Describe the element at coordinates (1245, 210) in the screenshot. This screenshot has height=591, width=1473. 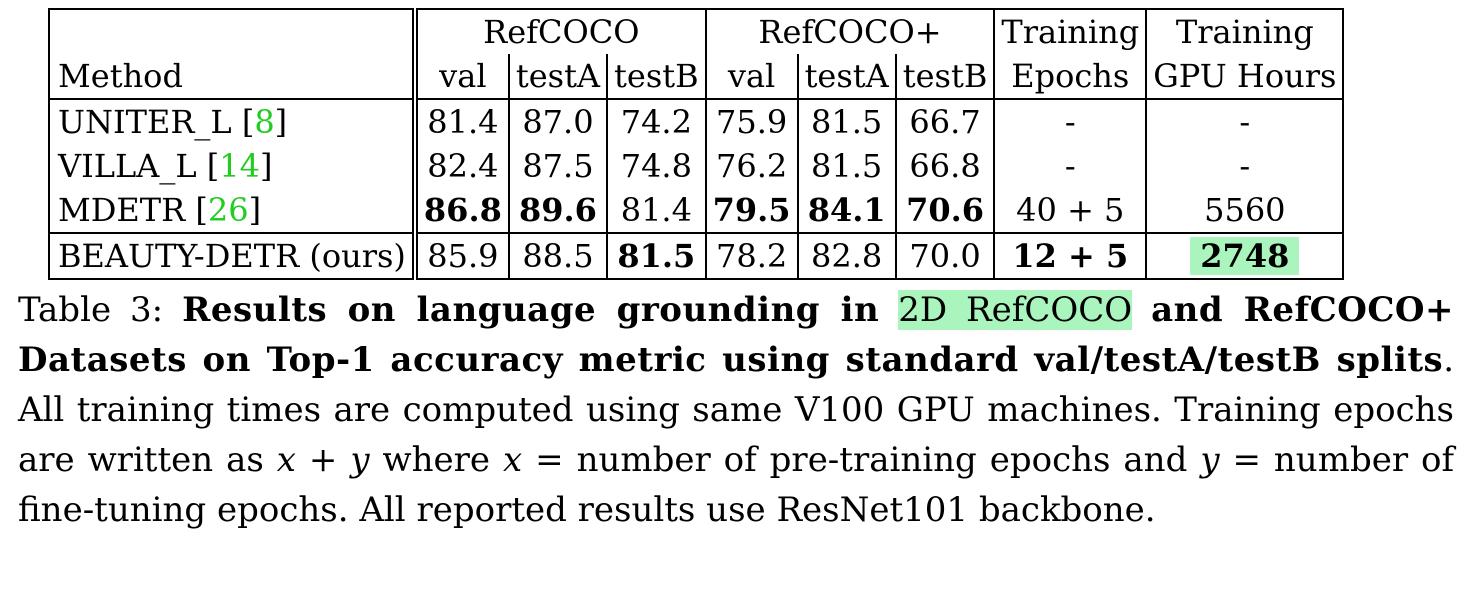
I see `gpu-hours-cell: 5560` at that location.